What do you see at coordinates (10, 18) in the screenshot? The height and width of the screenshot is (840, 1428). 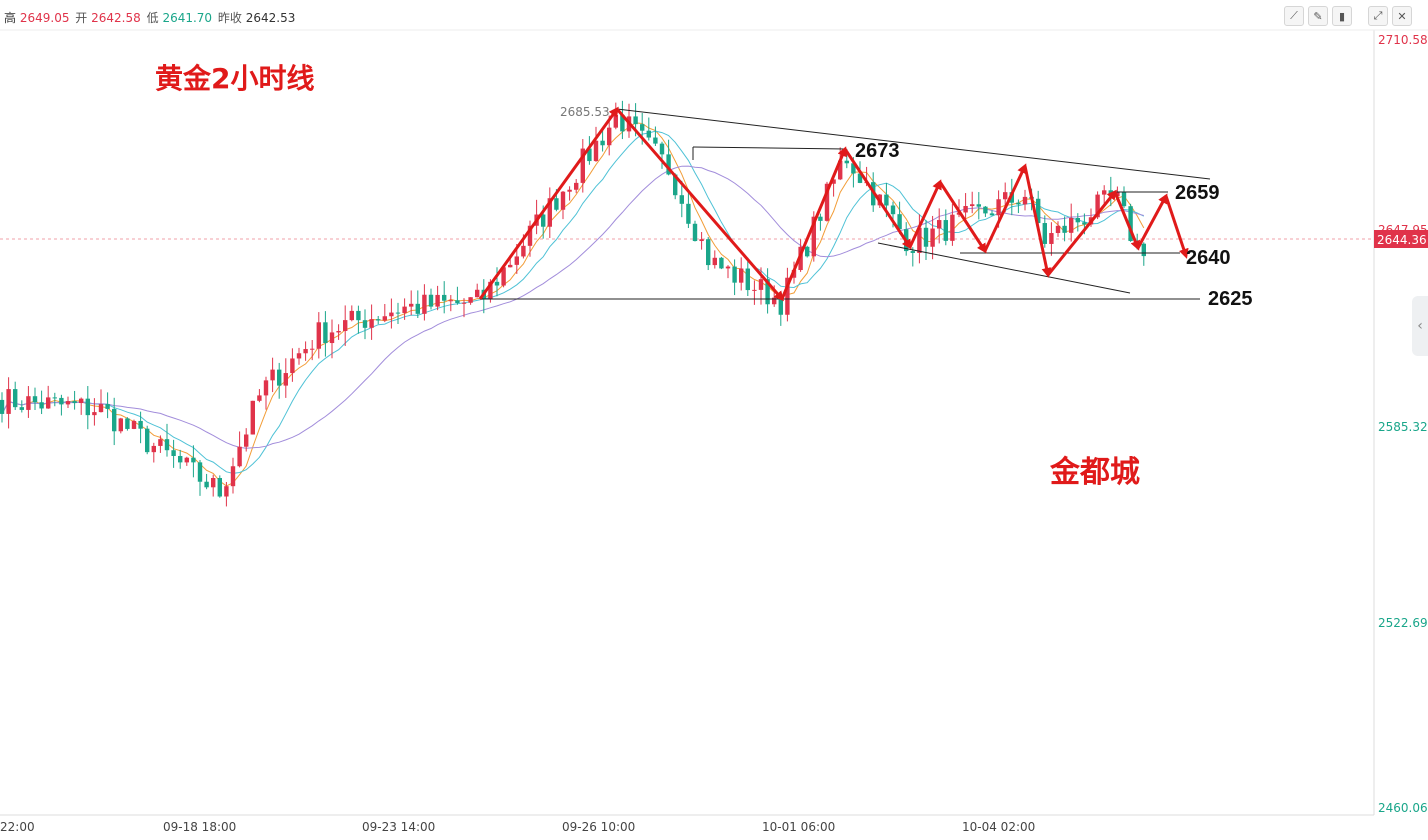 I see `high-label: 高` at bounding box center [10, 18].